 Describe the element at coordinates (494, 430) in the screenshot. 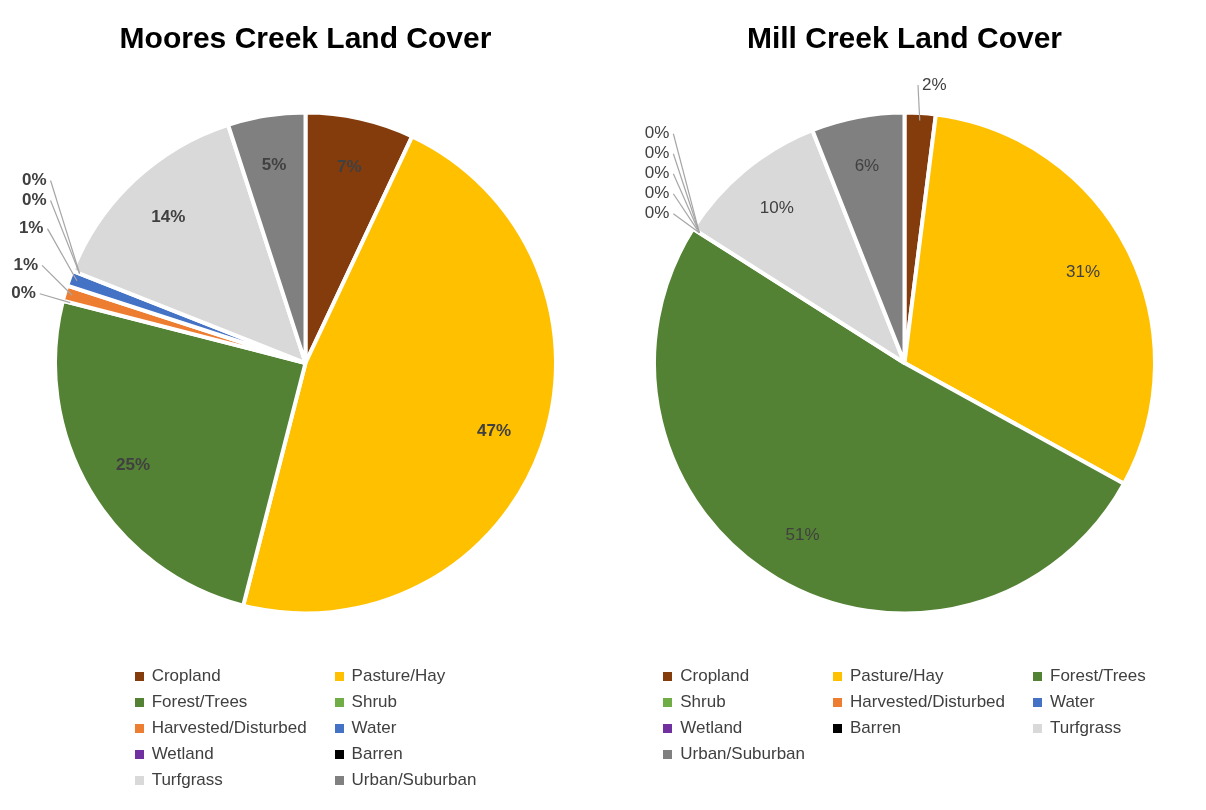

I see `data-label: 47%` at that location.